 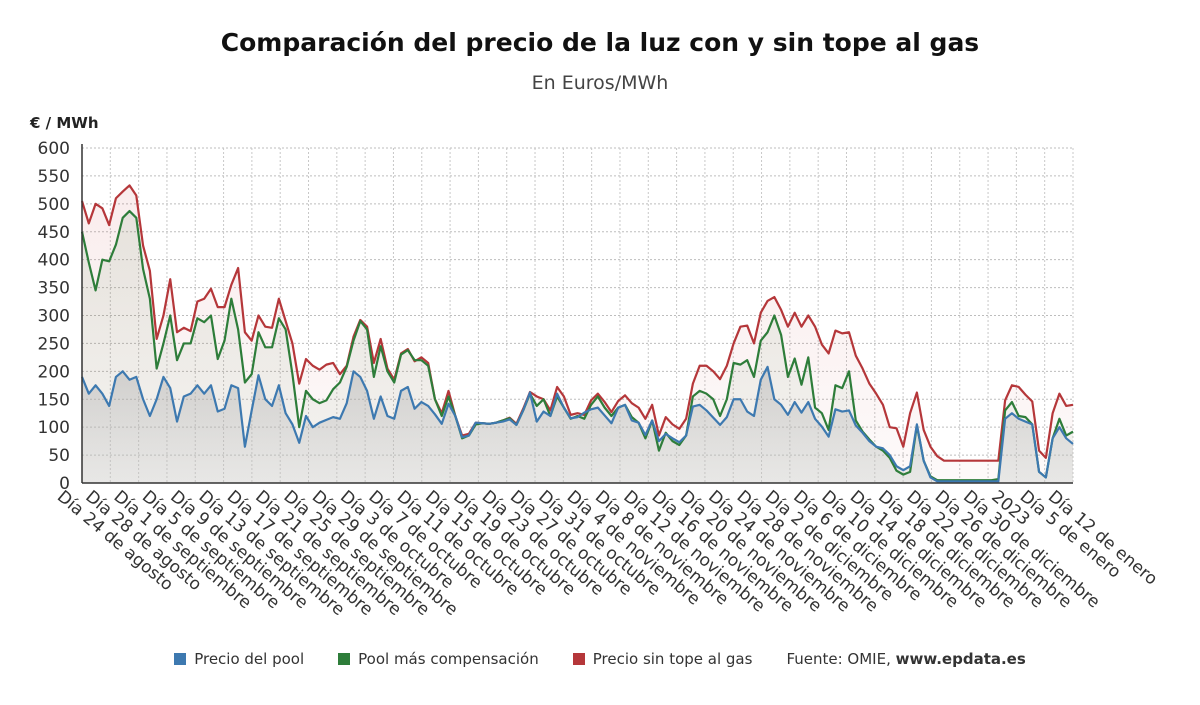 I want to click on source-note: Fuente: OMIE, www.epdata.es, so click(x=905, y=659).